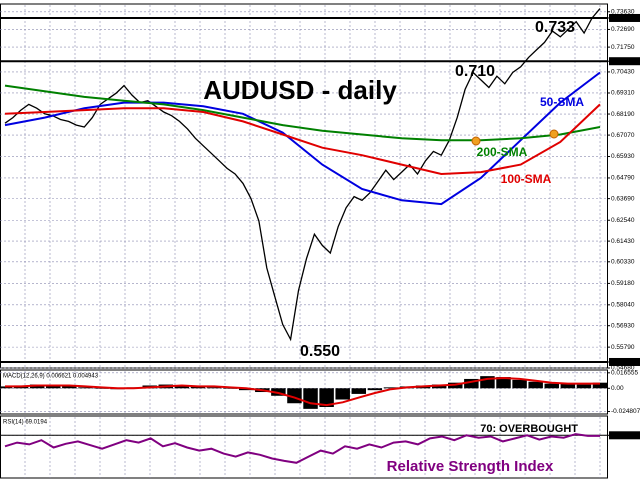  What do you see at coordinates (623, 305) in the screenshot?
I see `y-tick-label: 0.58040` at bounding box center [623, 305].